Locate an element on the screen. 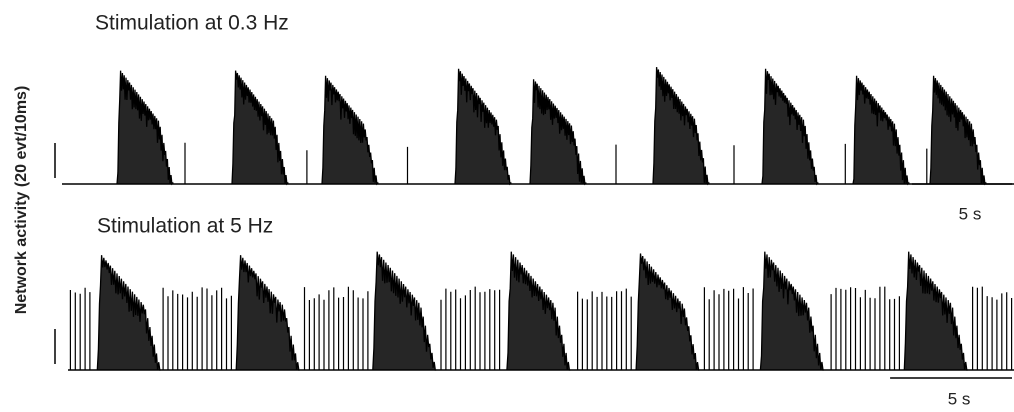  stimulus-spikes is located at coordinates (556, 163).